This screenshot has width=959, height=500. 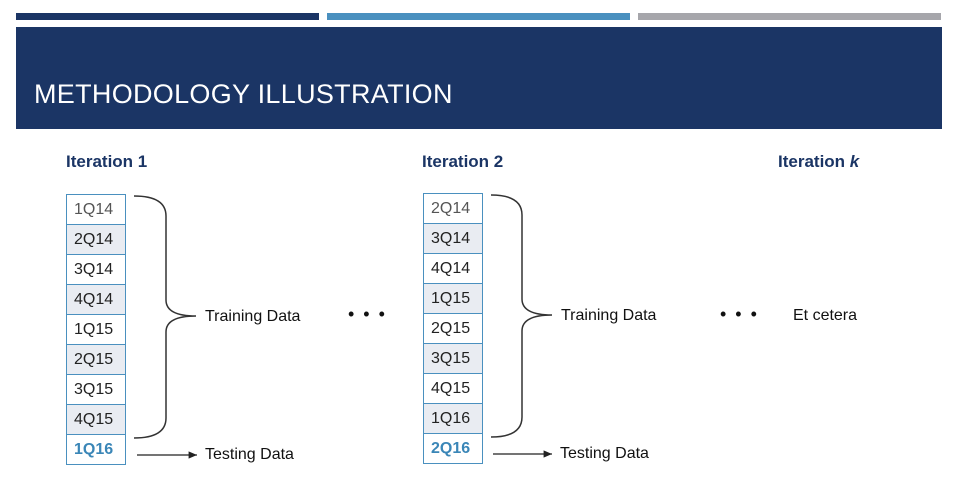 I want to click on accent-bar-blue, so click(x=478, y=16).